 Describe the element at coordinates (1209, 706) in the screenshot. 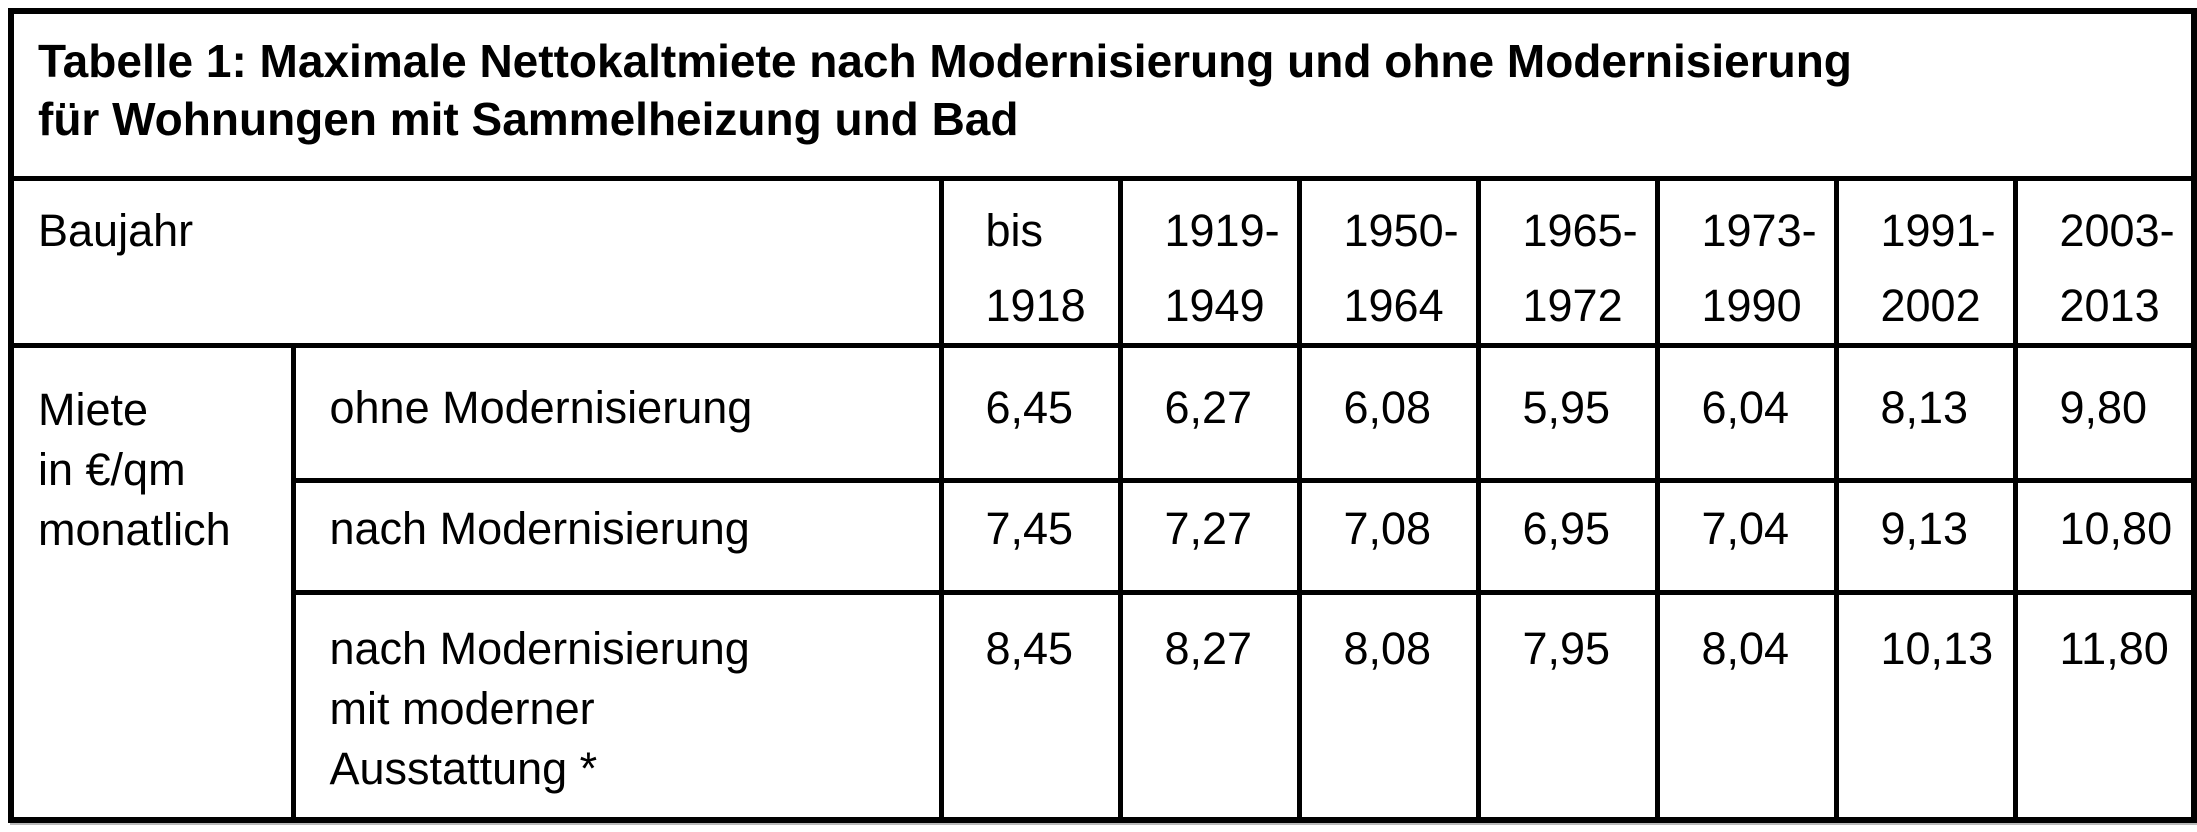

I see `value-cell: 8,27` at that location.